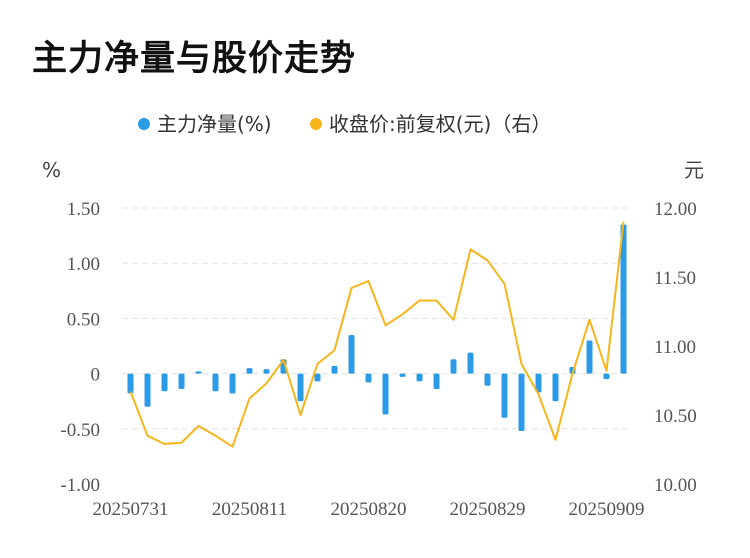  What do you see at coordinates (675, 416) in the screenshot?
I see `right-axis-tick-label: 10.50` at bounding box center [675, 416].